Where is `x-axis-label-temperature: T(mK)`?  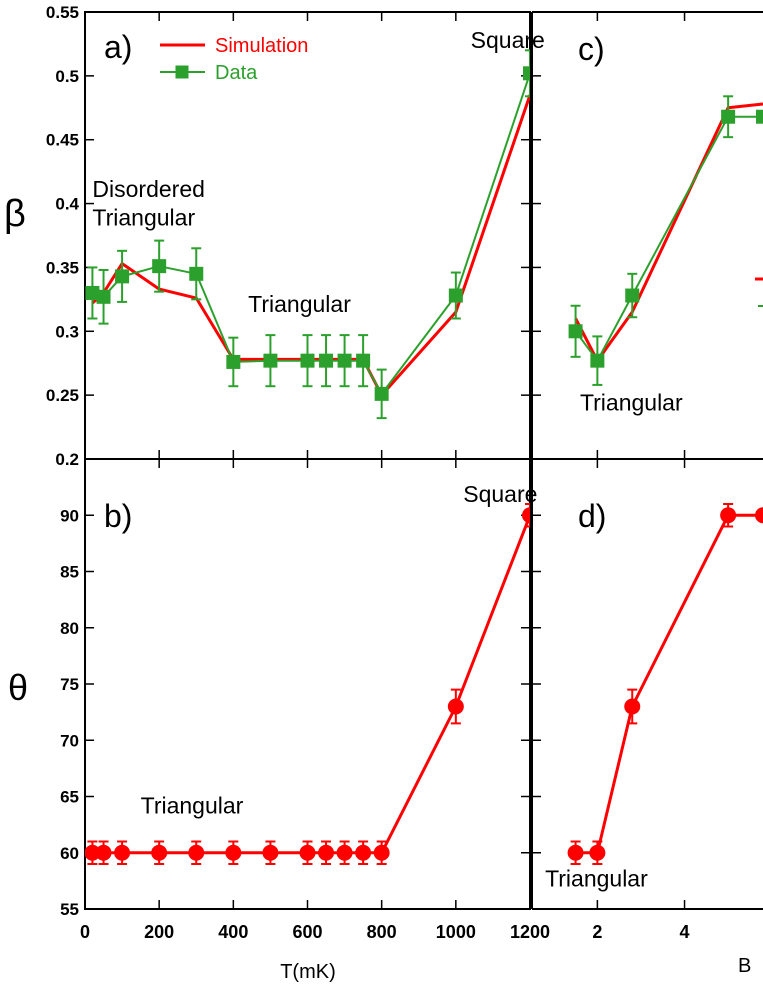
x-axis-label-temperature: T(mK) is located at coordinates (308, 972).